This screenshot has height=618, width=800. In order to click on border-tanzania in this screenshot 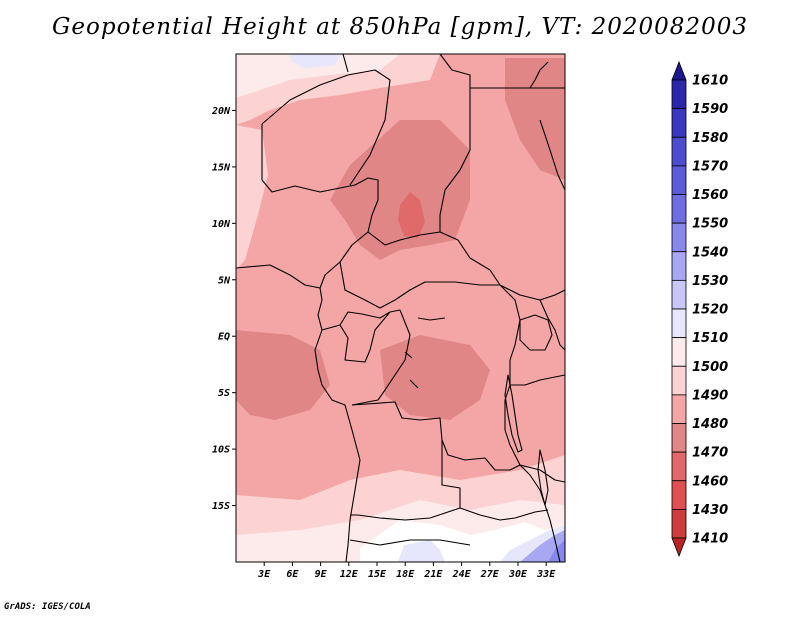, I will do `click(537, 428)`.